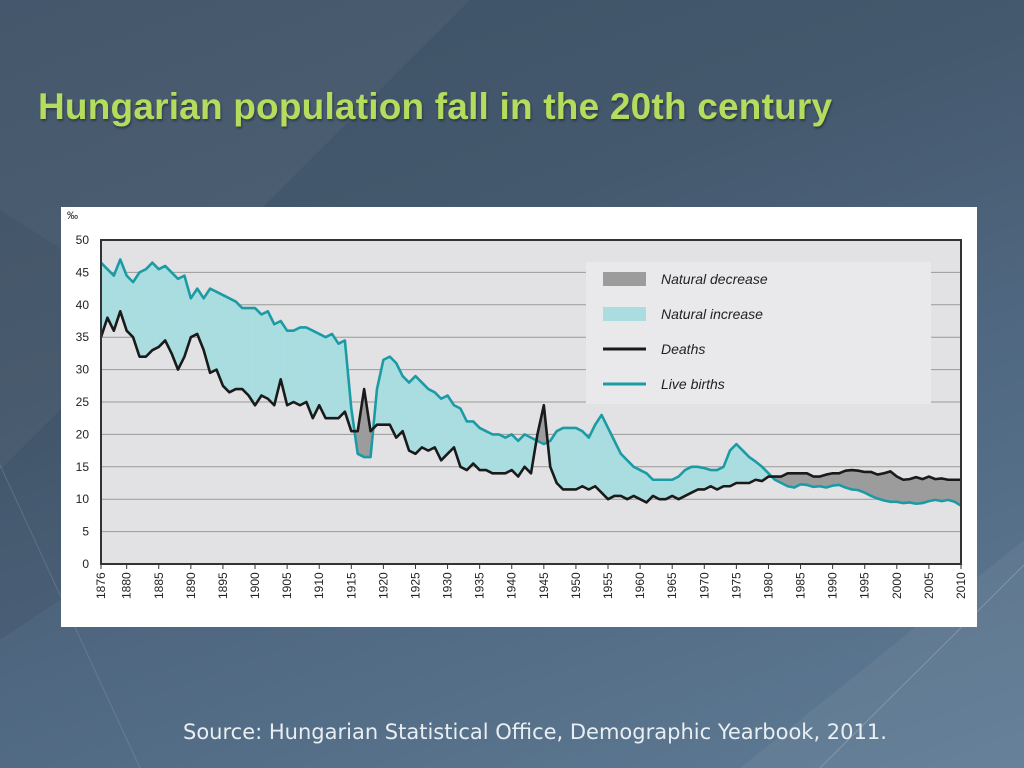  I want to click on x-tick-label: 1925, so click(415, 585).